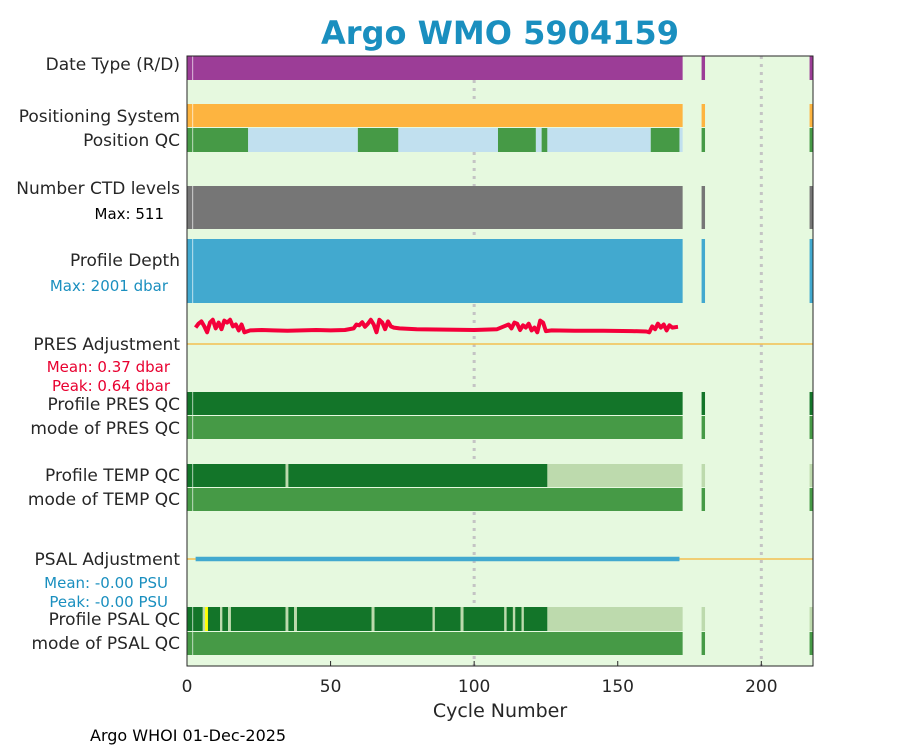  What do you see at coordinates (112, 476) in the screenshot?
I see `label-profile-temp-qc: Profile TEMP QC` at bounding box center [112, 476].